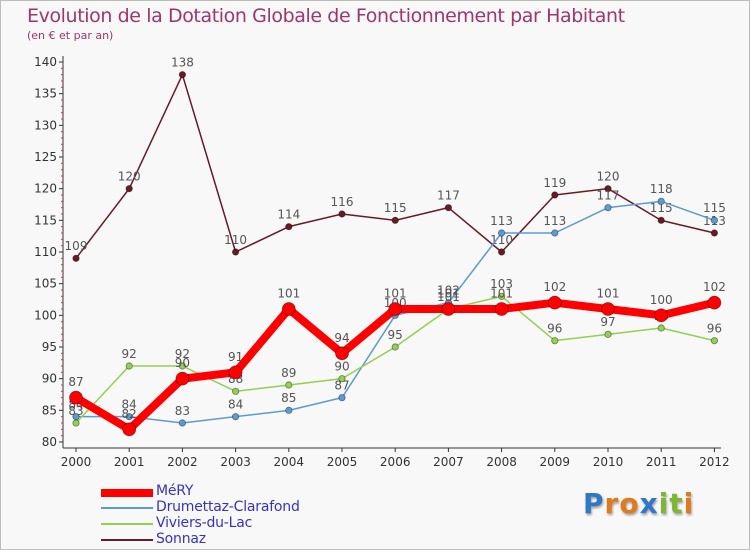 This screenshot has height=550, width=750. Describe the element at coordinates (607, 322) in the screenshot. I see `data-label-viviers-du-lac: 97` at that location.